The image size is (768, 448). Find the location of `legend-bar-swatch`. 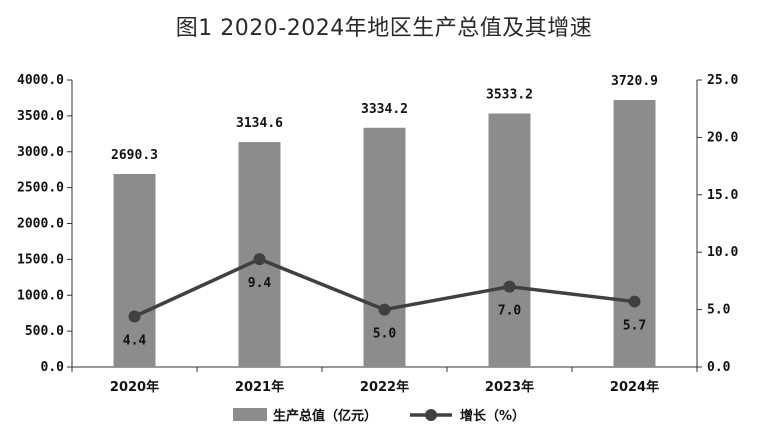

legend-bar-swatch is located at coordinates (250, 414).